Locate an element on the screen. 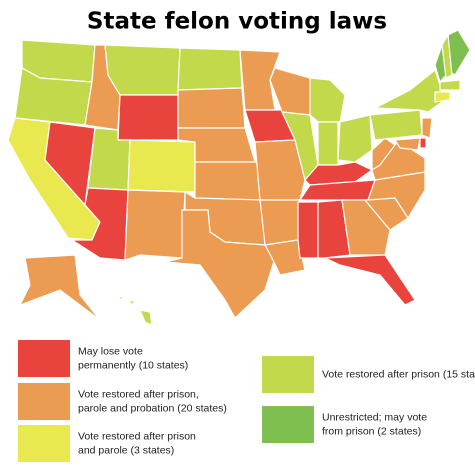 The height and width of the screenshot is (475, 475). legend-label: Vote restored after prison (15 states) is located at coordinates (398, 374).